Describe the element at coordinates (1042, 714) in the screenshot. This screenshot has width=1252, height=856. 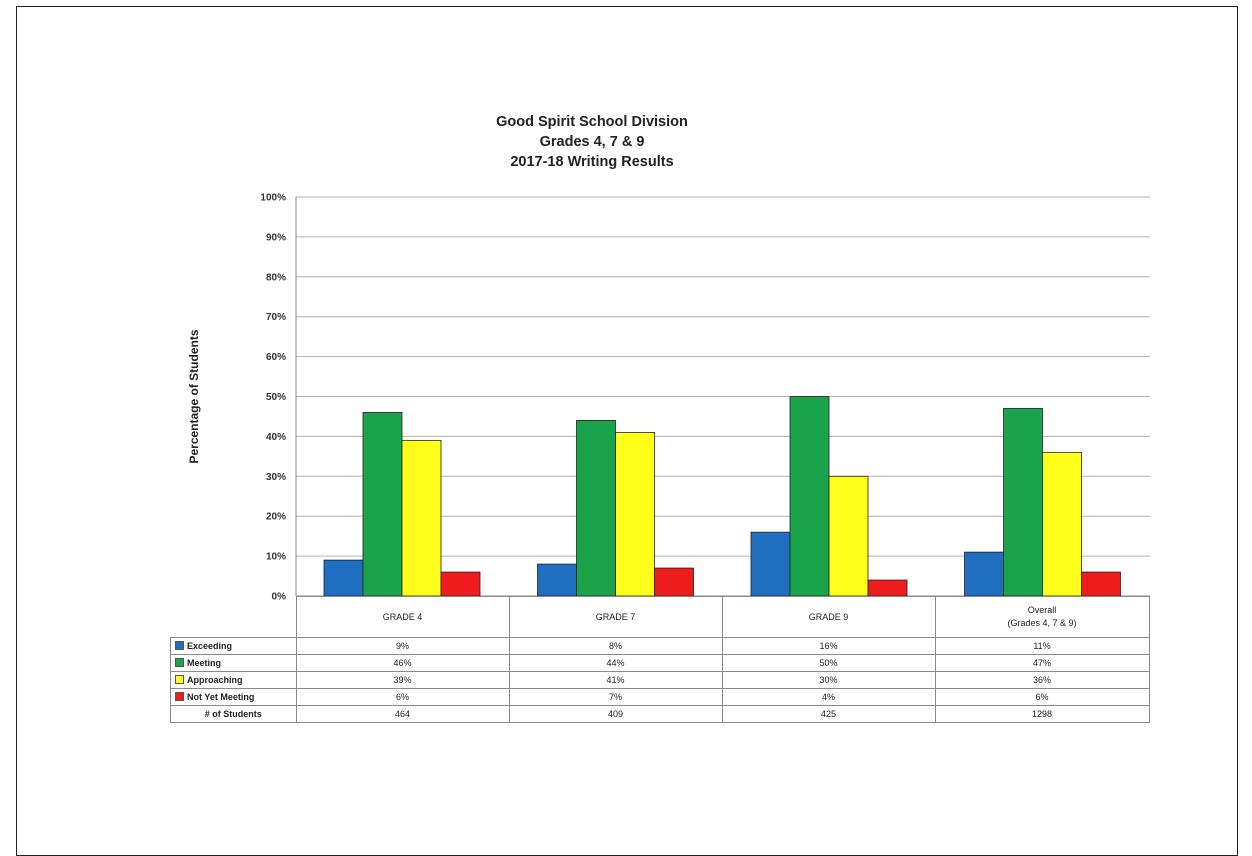
I see `table-cell: 1298` at that location.